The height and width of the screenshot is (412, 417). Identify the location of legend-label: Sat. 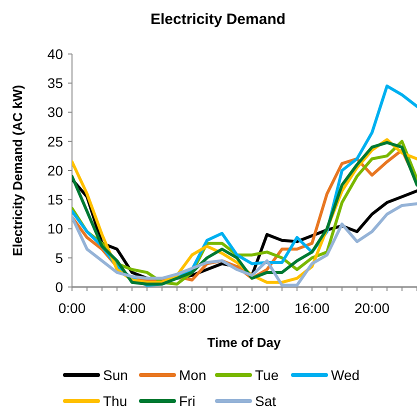
(265, 400).